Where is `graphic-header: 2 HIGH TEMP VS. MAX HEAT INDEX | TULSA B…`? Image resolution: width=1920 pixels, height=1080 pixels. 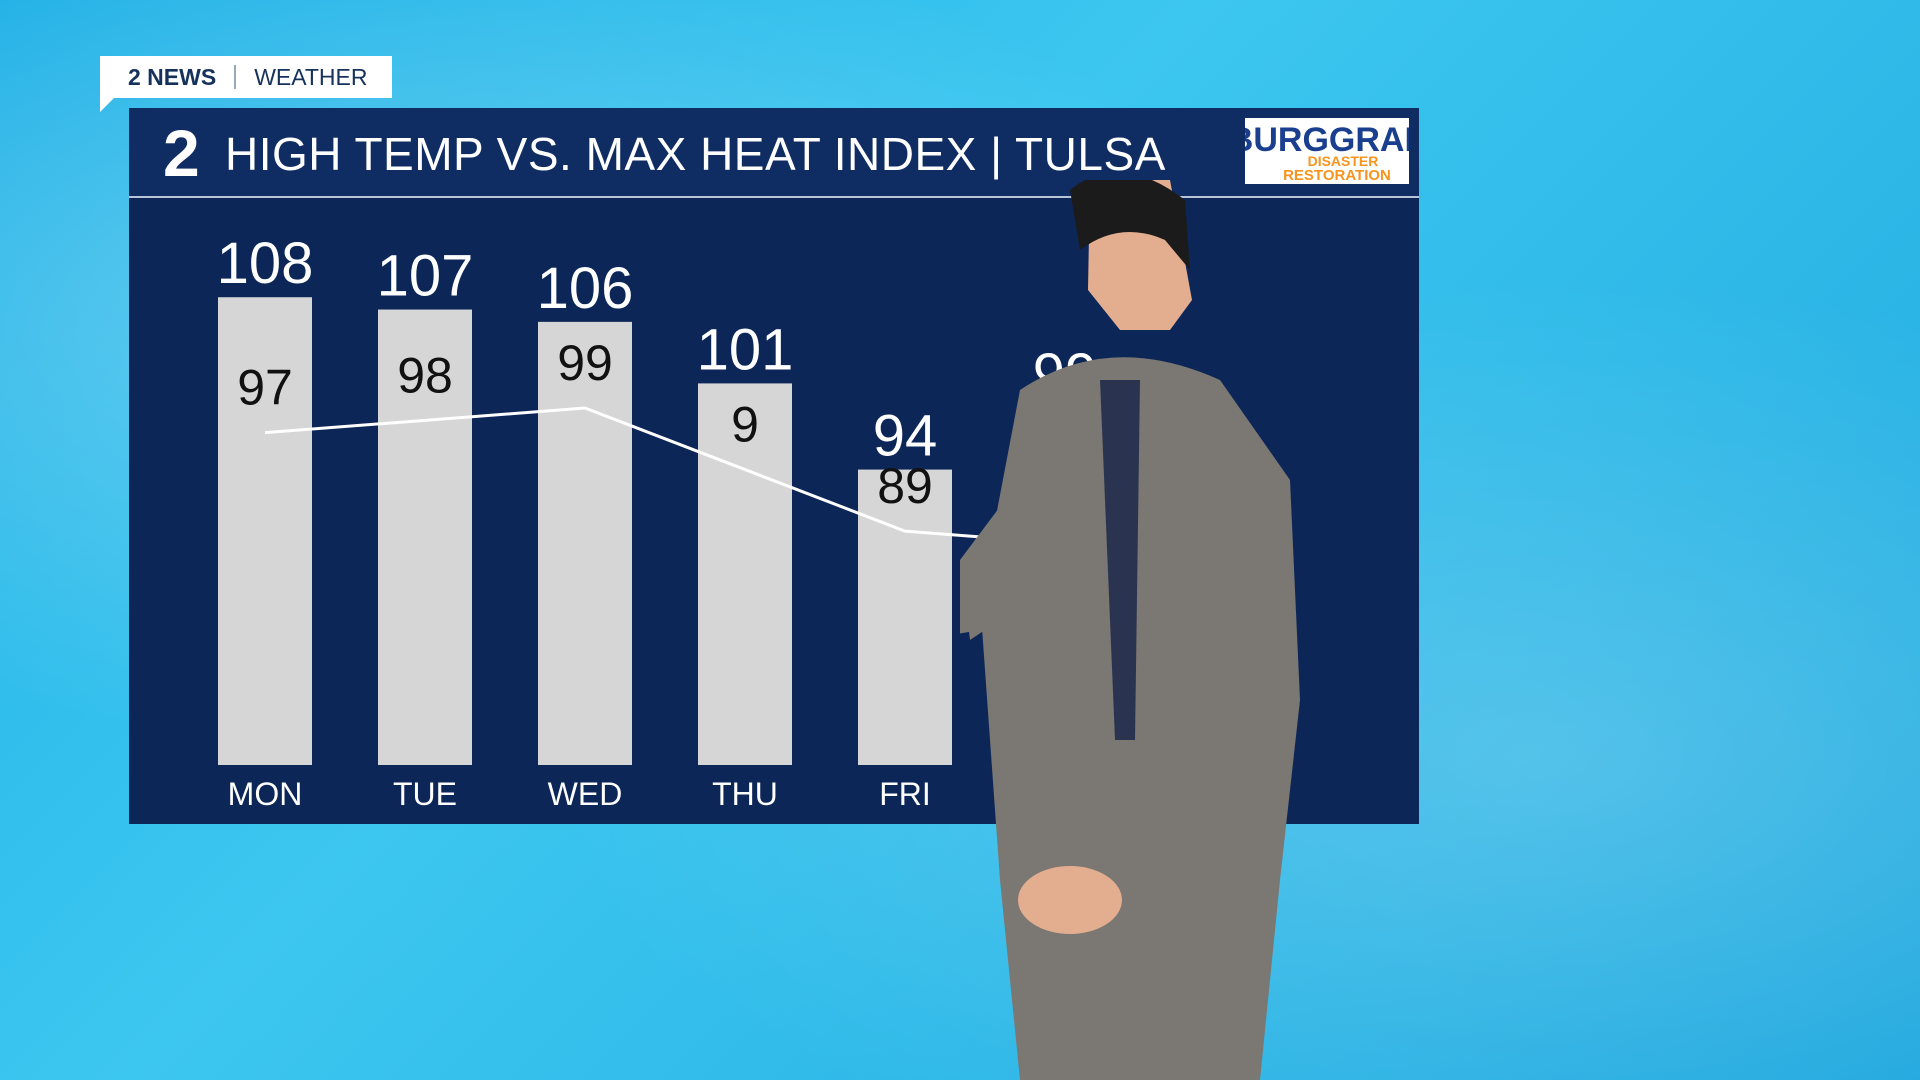 graphic-header: 2 HIGH TEMP VS. MAX HEAT INDEX | TULSA B… is located at coordinates (774, 153).